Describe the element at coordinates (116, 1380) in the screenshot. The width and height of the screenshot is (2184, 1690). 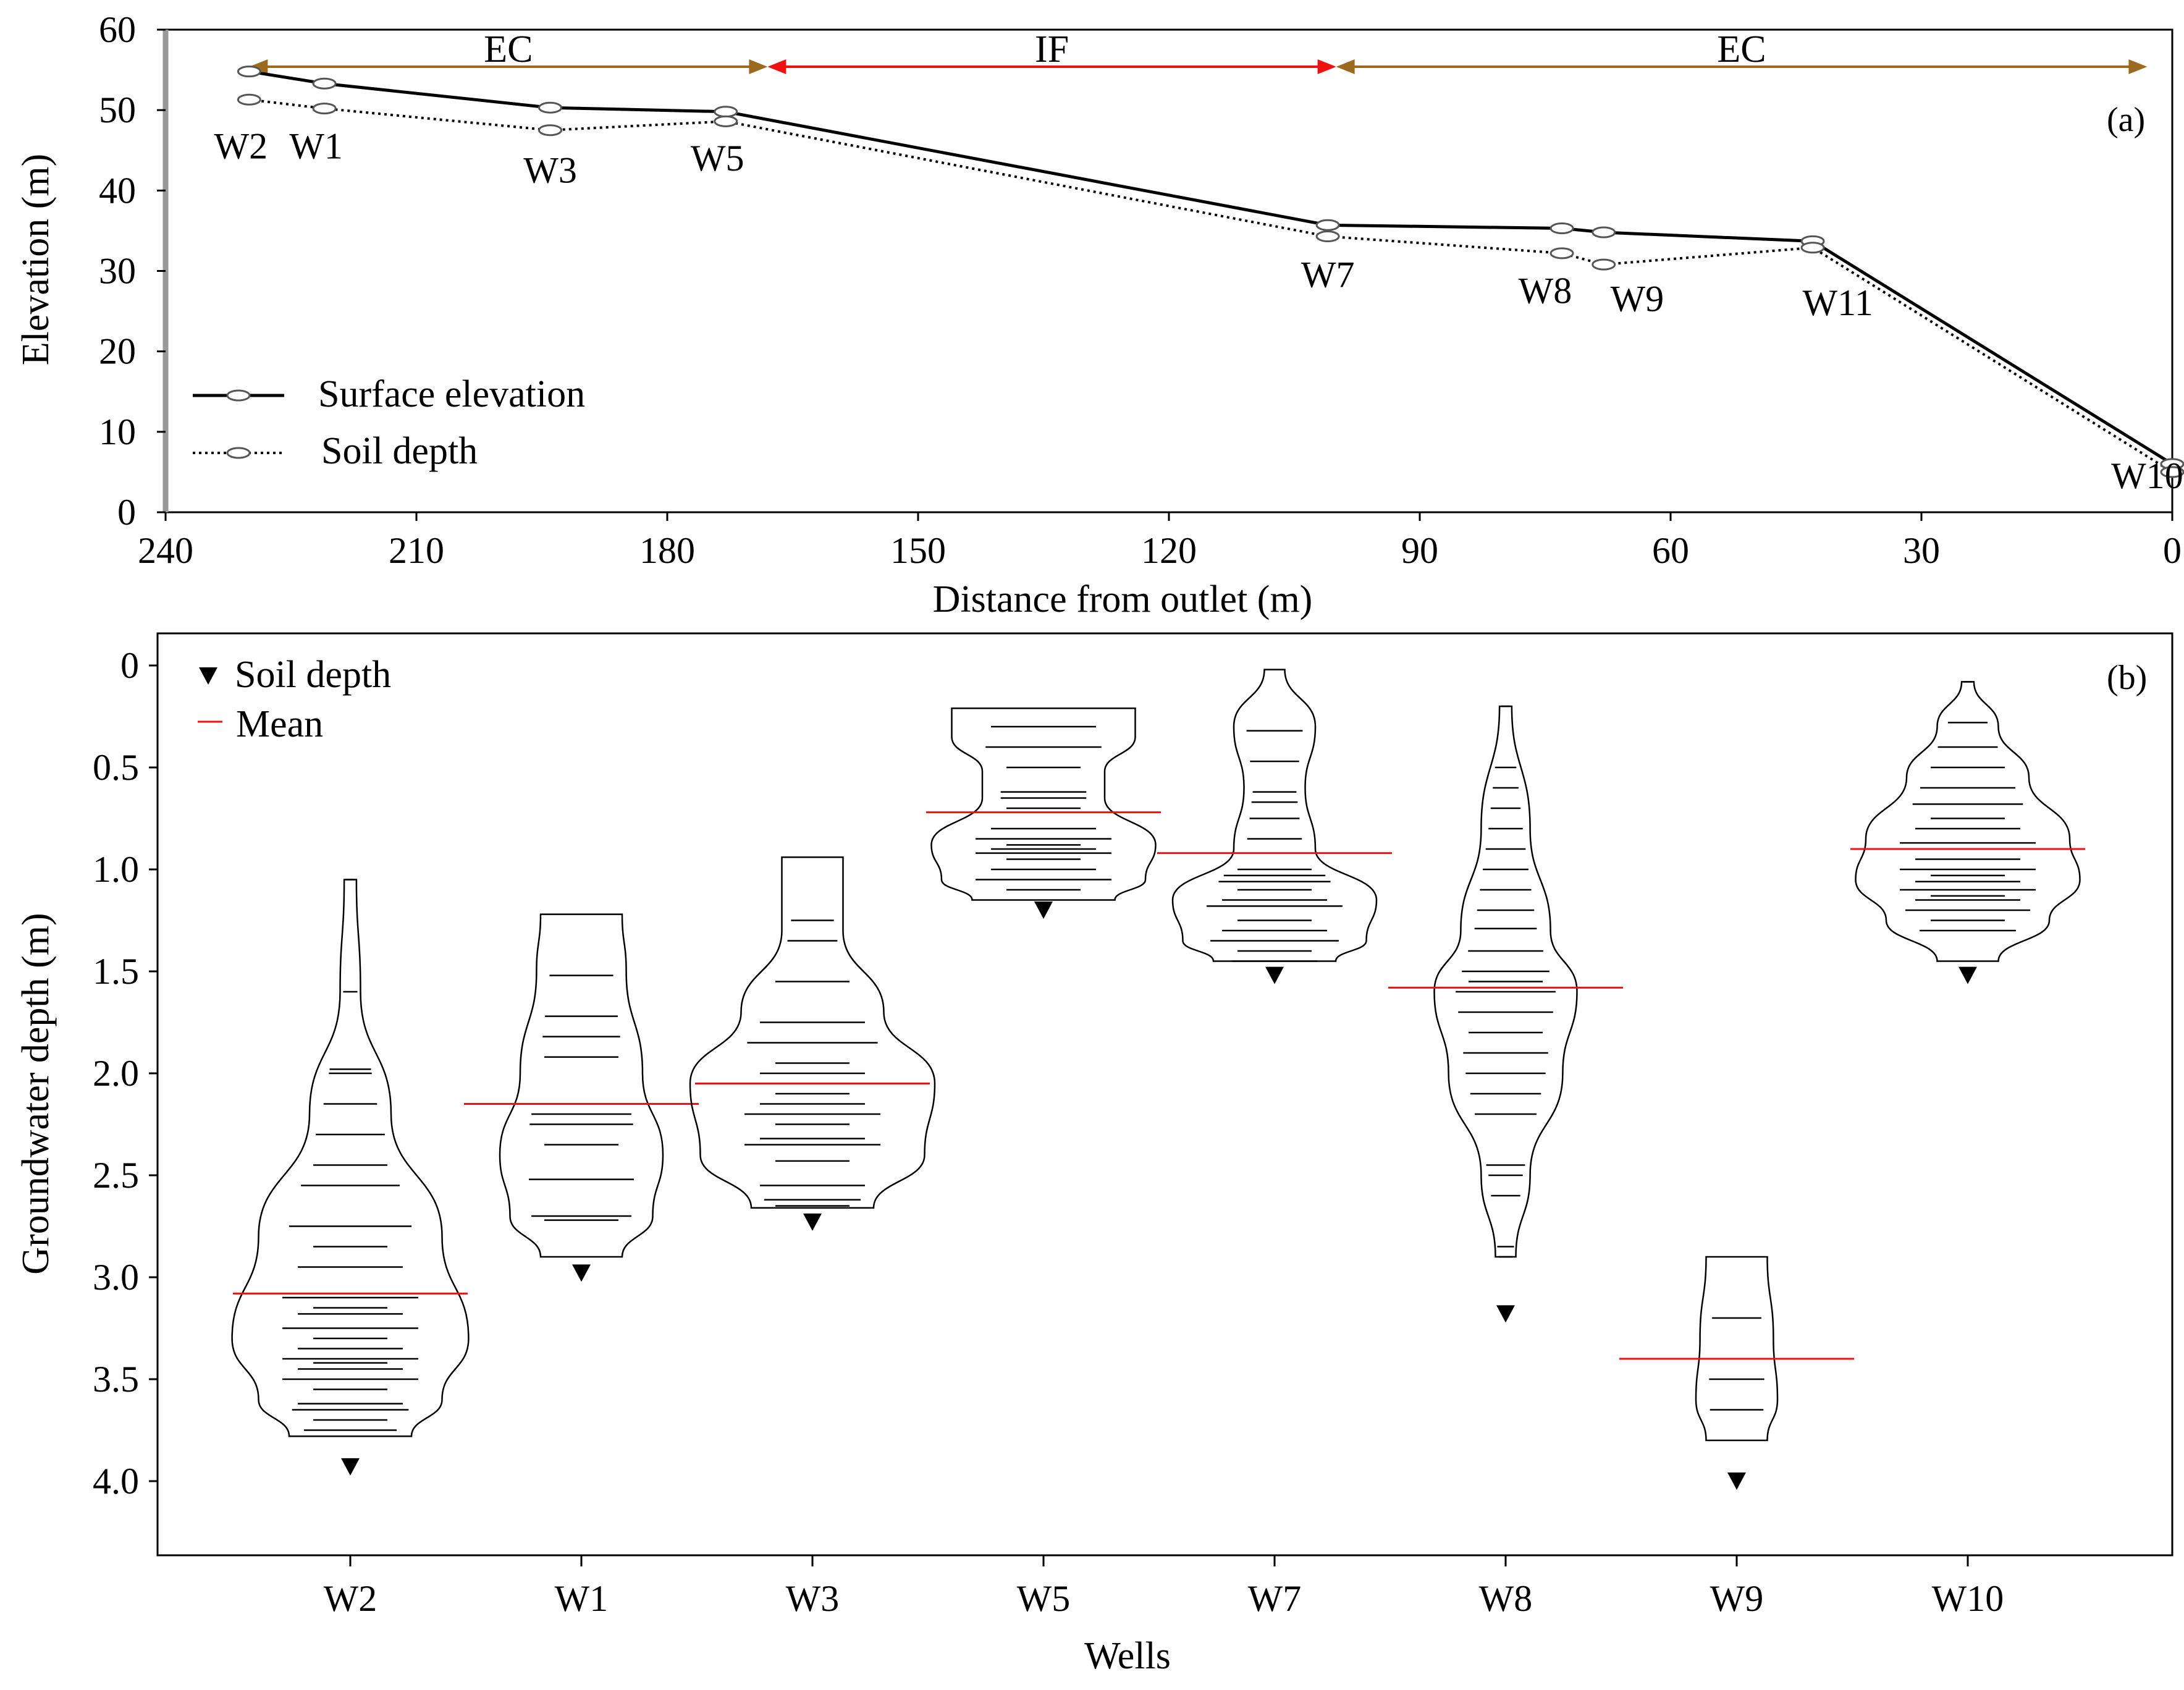
I see `y-tick-label: 3.5` at that location.